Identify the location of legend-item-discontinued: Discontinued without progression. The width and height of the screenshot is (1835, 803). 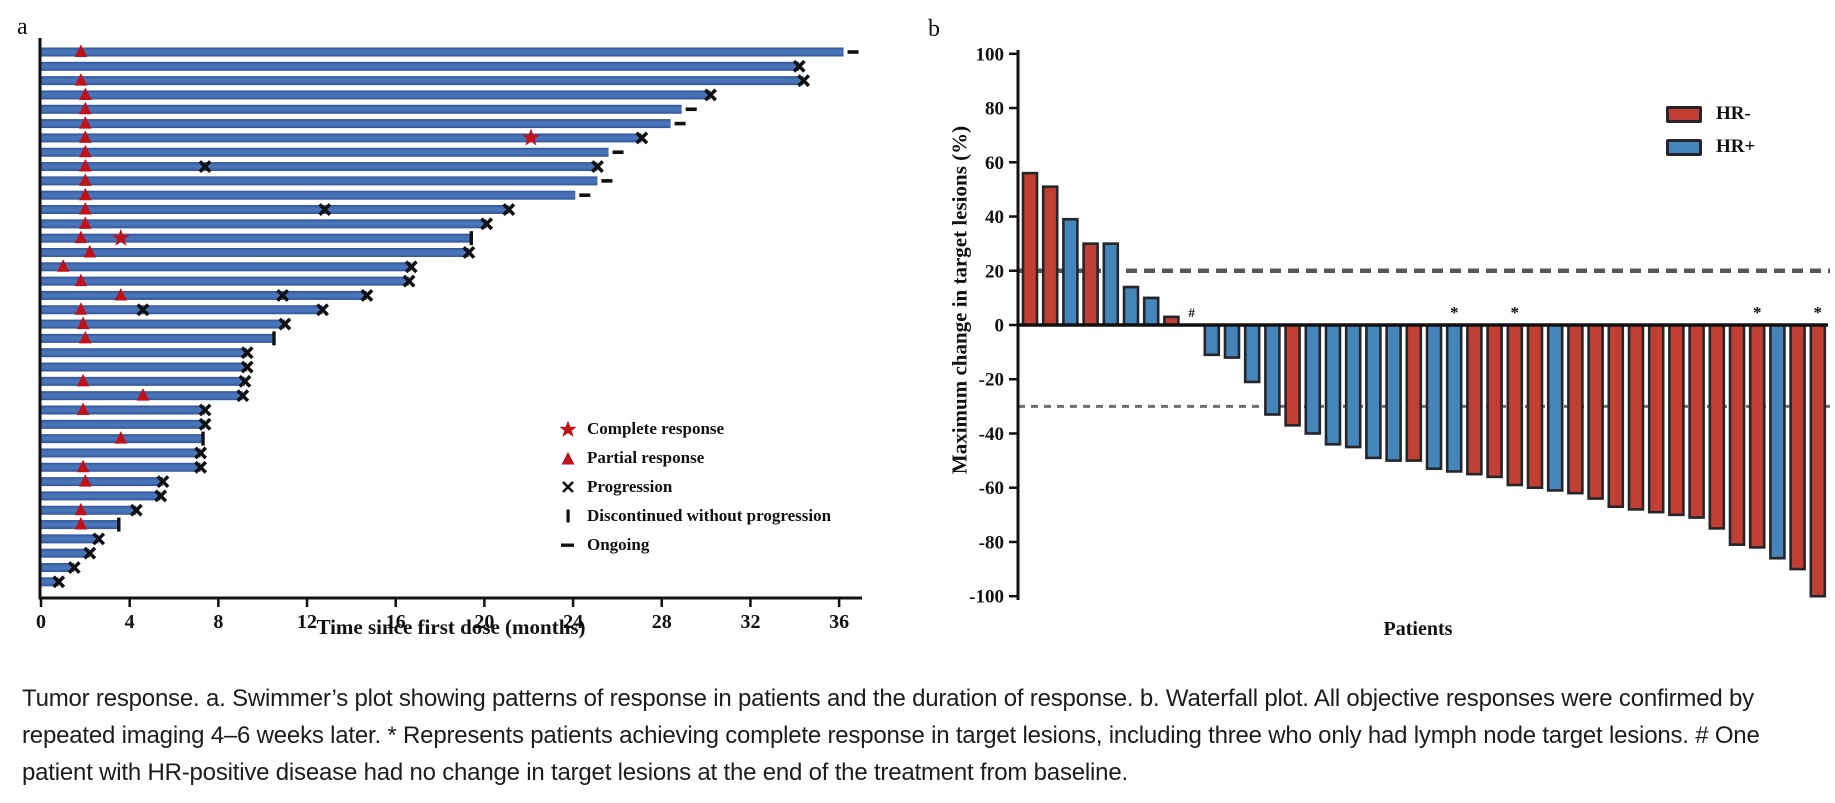
(693, 516).